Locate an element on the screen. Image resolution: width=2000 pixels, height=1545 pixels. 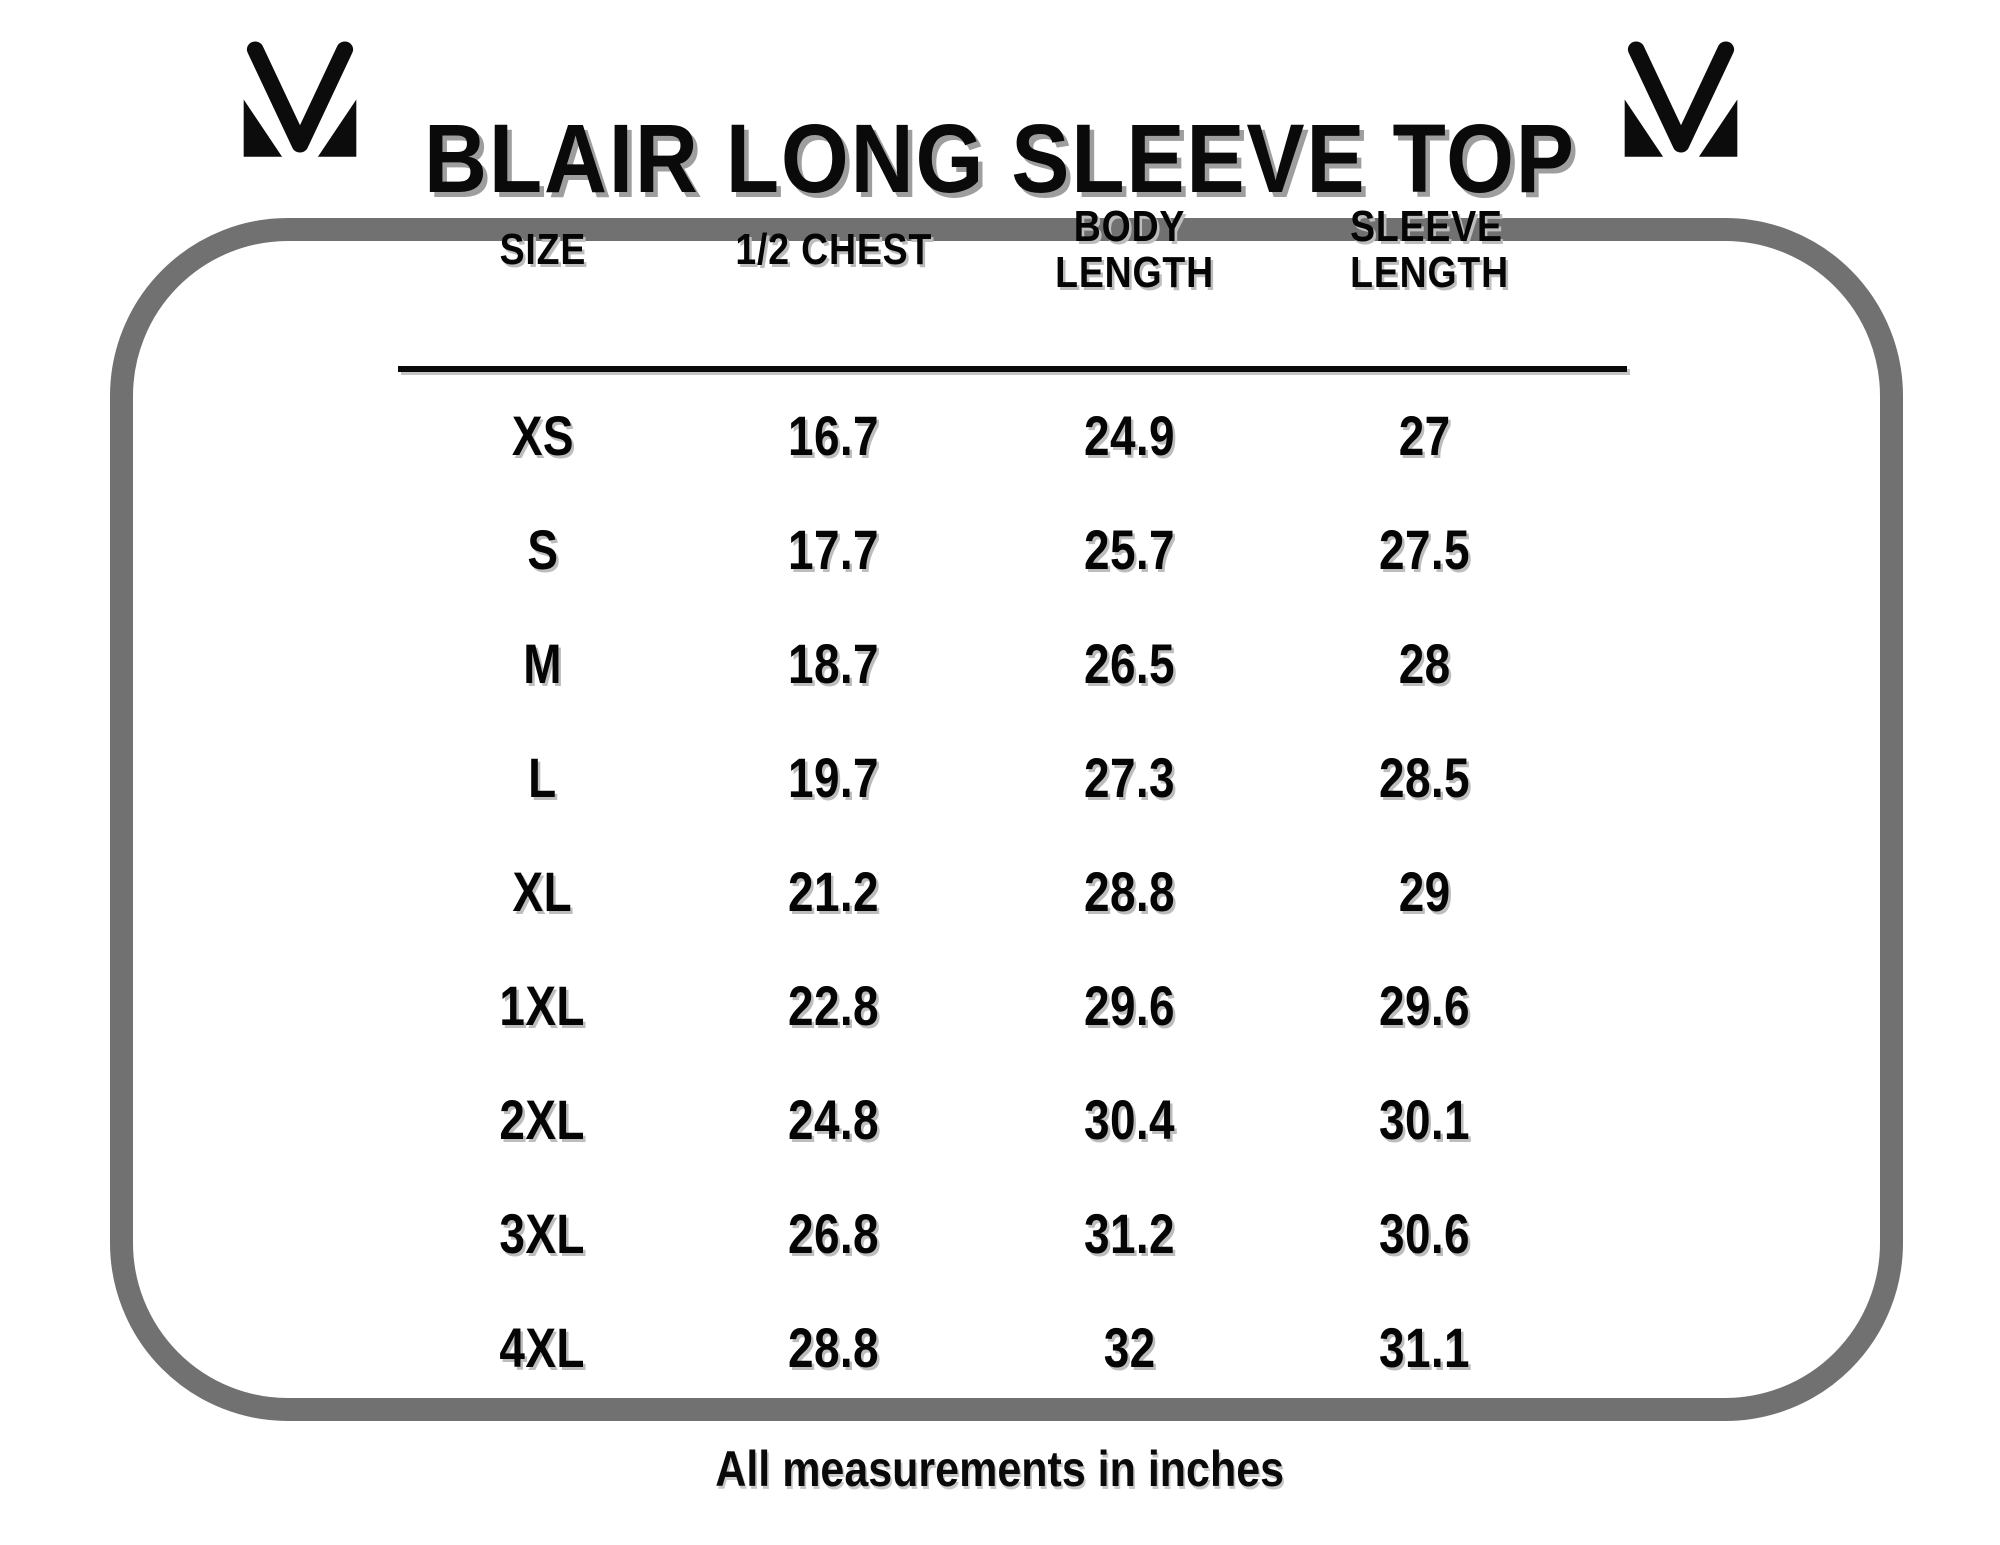
header-divider is located at coordinates (1012, 369).